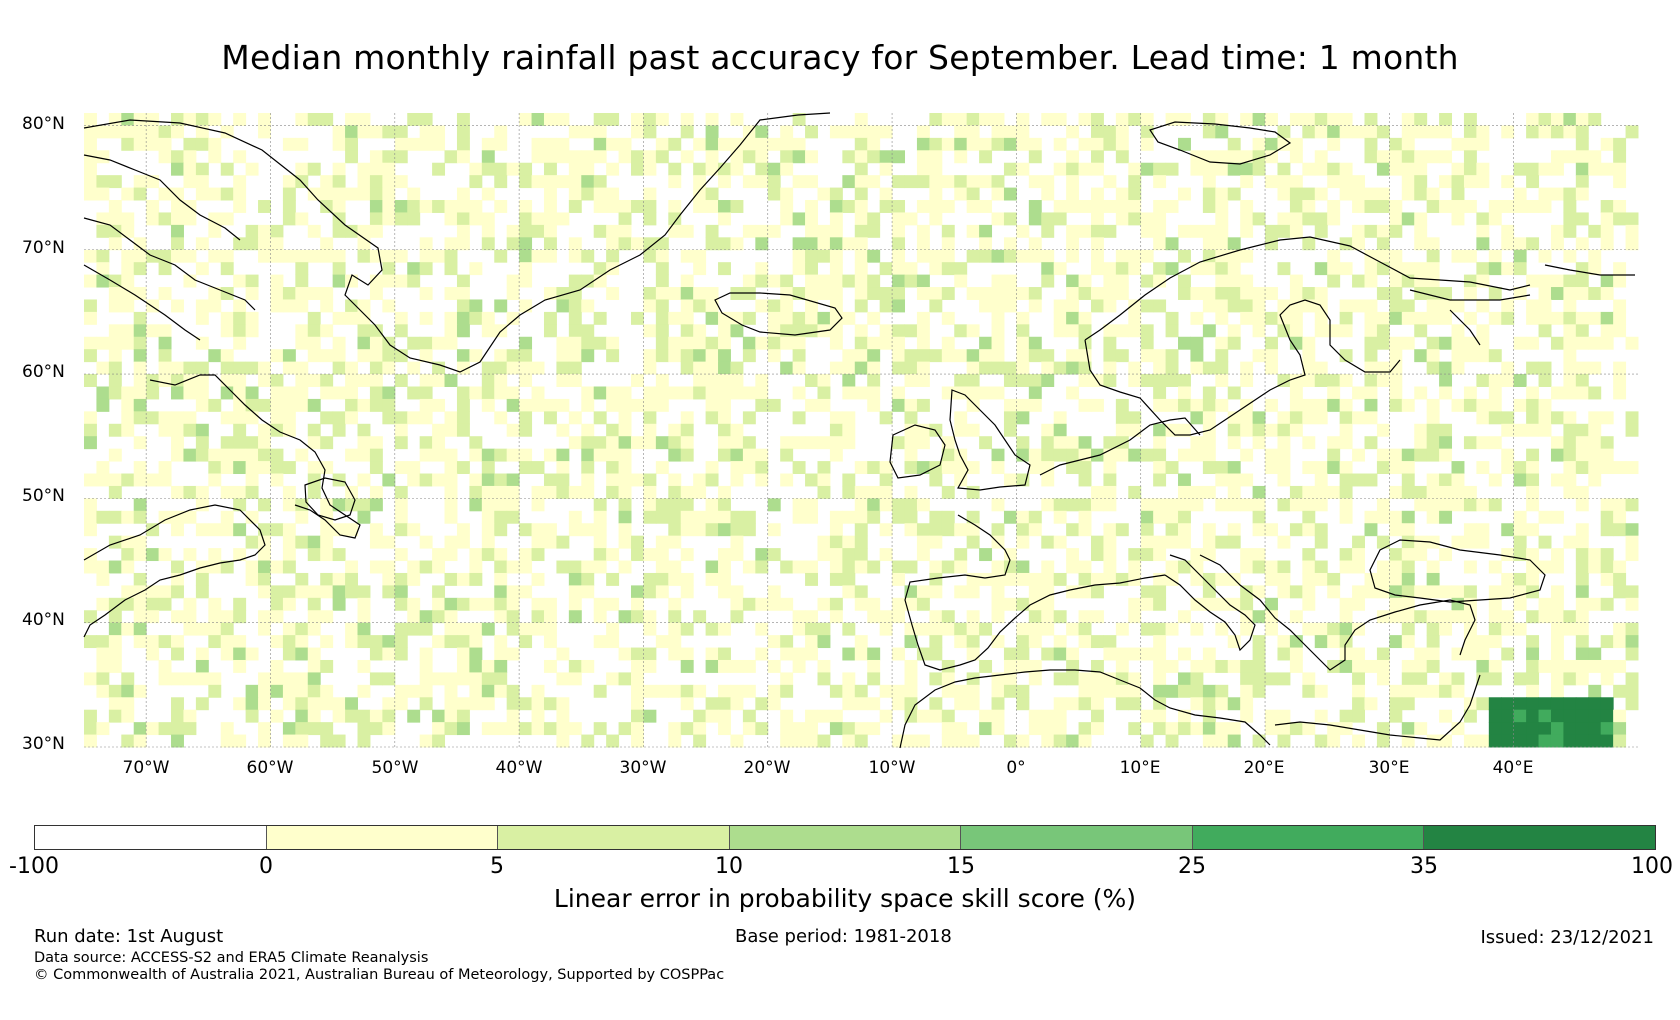 The width and height of the screenshot is (1680, 1020). Describe the element at coordinates (43, 372) in the screenshot. I see `lat-label-60n: 60°N` at that location.